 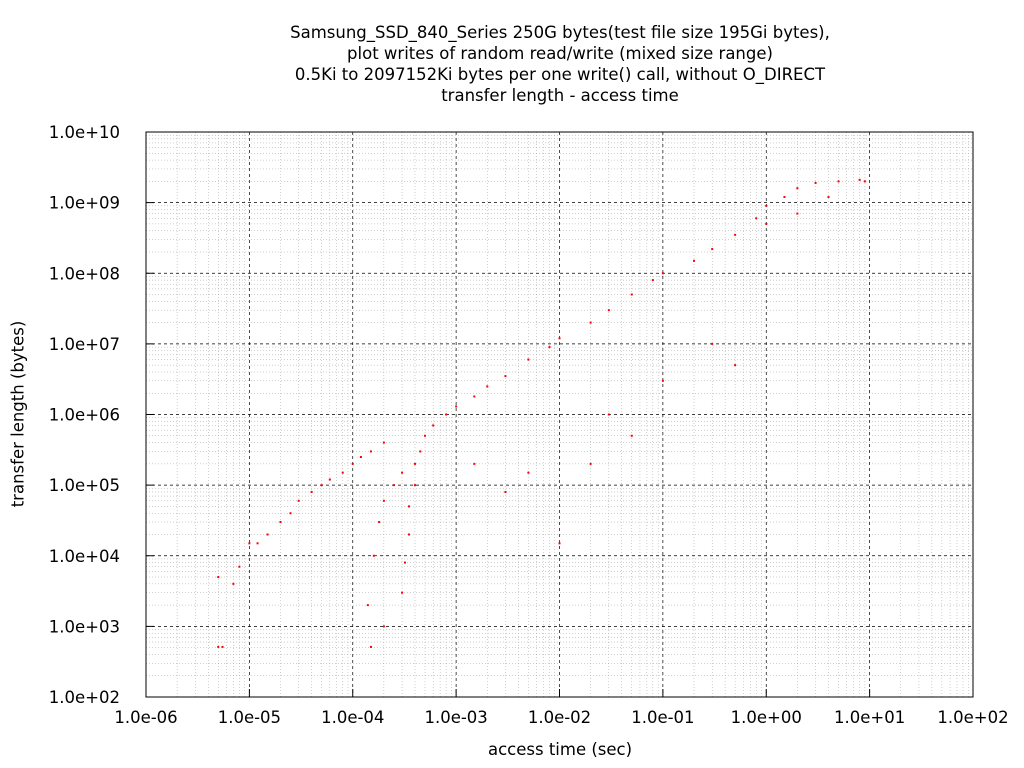 I want to click on x-tick-label: 1.0e-06, so click(x=145, y=717).